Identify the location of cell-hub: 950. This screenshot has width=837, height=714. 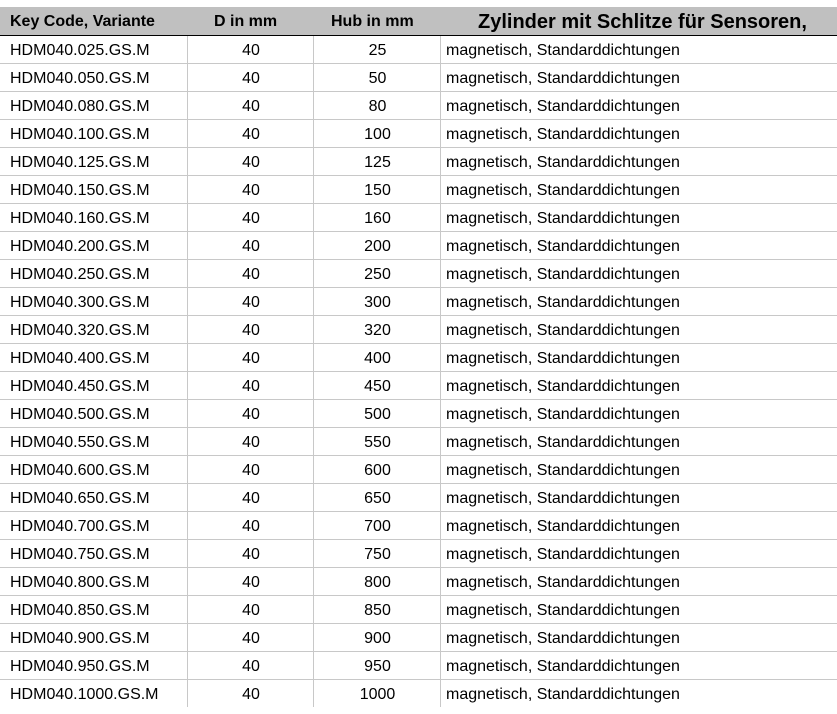
(377, 665).